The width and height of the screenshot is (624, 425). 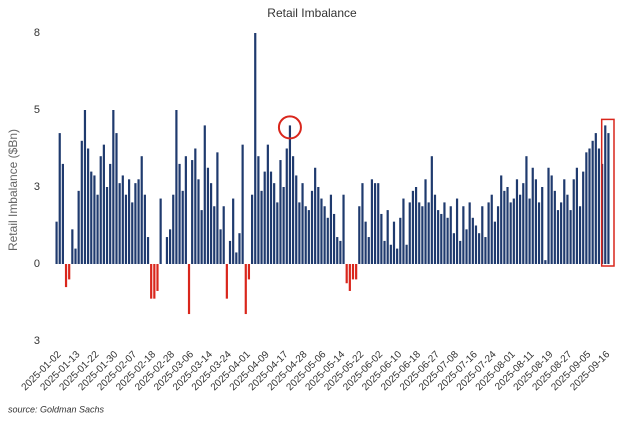 What do you see at coordinates (13, 190) in the screenshot?
I see `y-axis-label: Retail Imbalance ($Bn)` at bounding box center [13, 190].